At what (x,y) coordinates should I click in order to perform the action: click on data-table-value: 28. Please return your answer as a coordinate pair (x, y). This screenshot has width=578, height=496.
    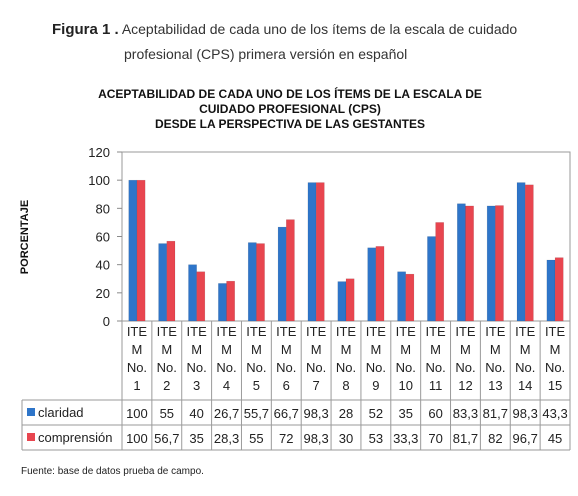
    Looking at the image, I should click on (346, 413).